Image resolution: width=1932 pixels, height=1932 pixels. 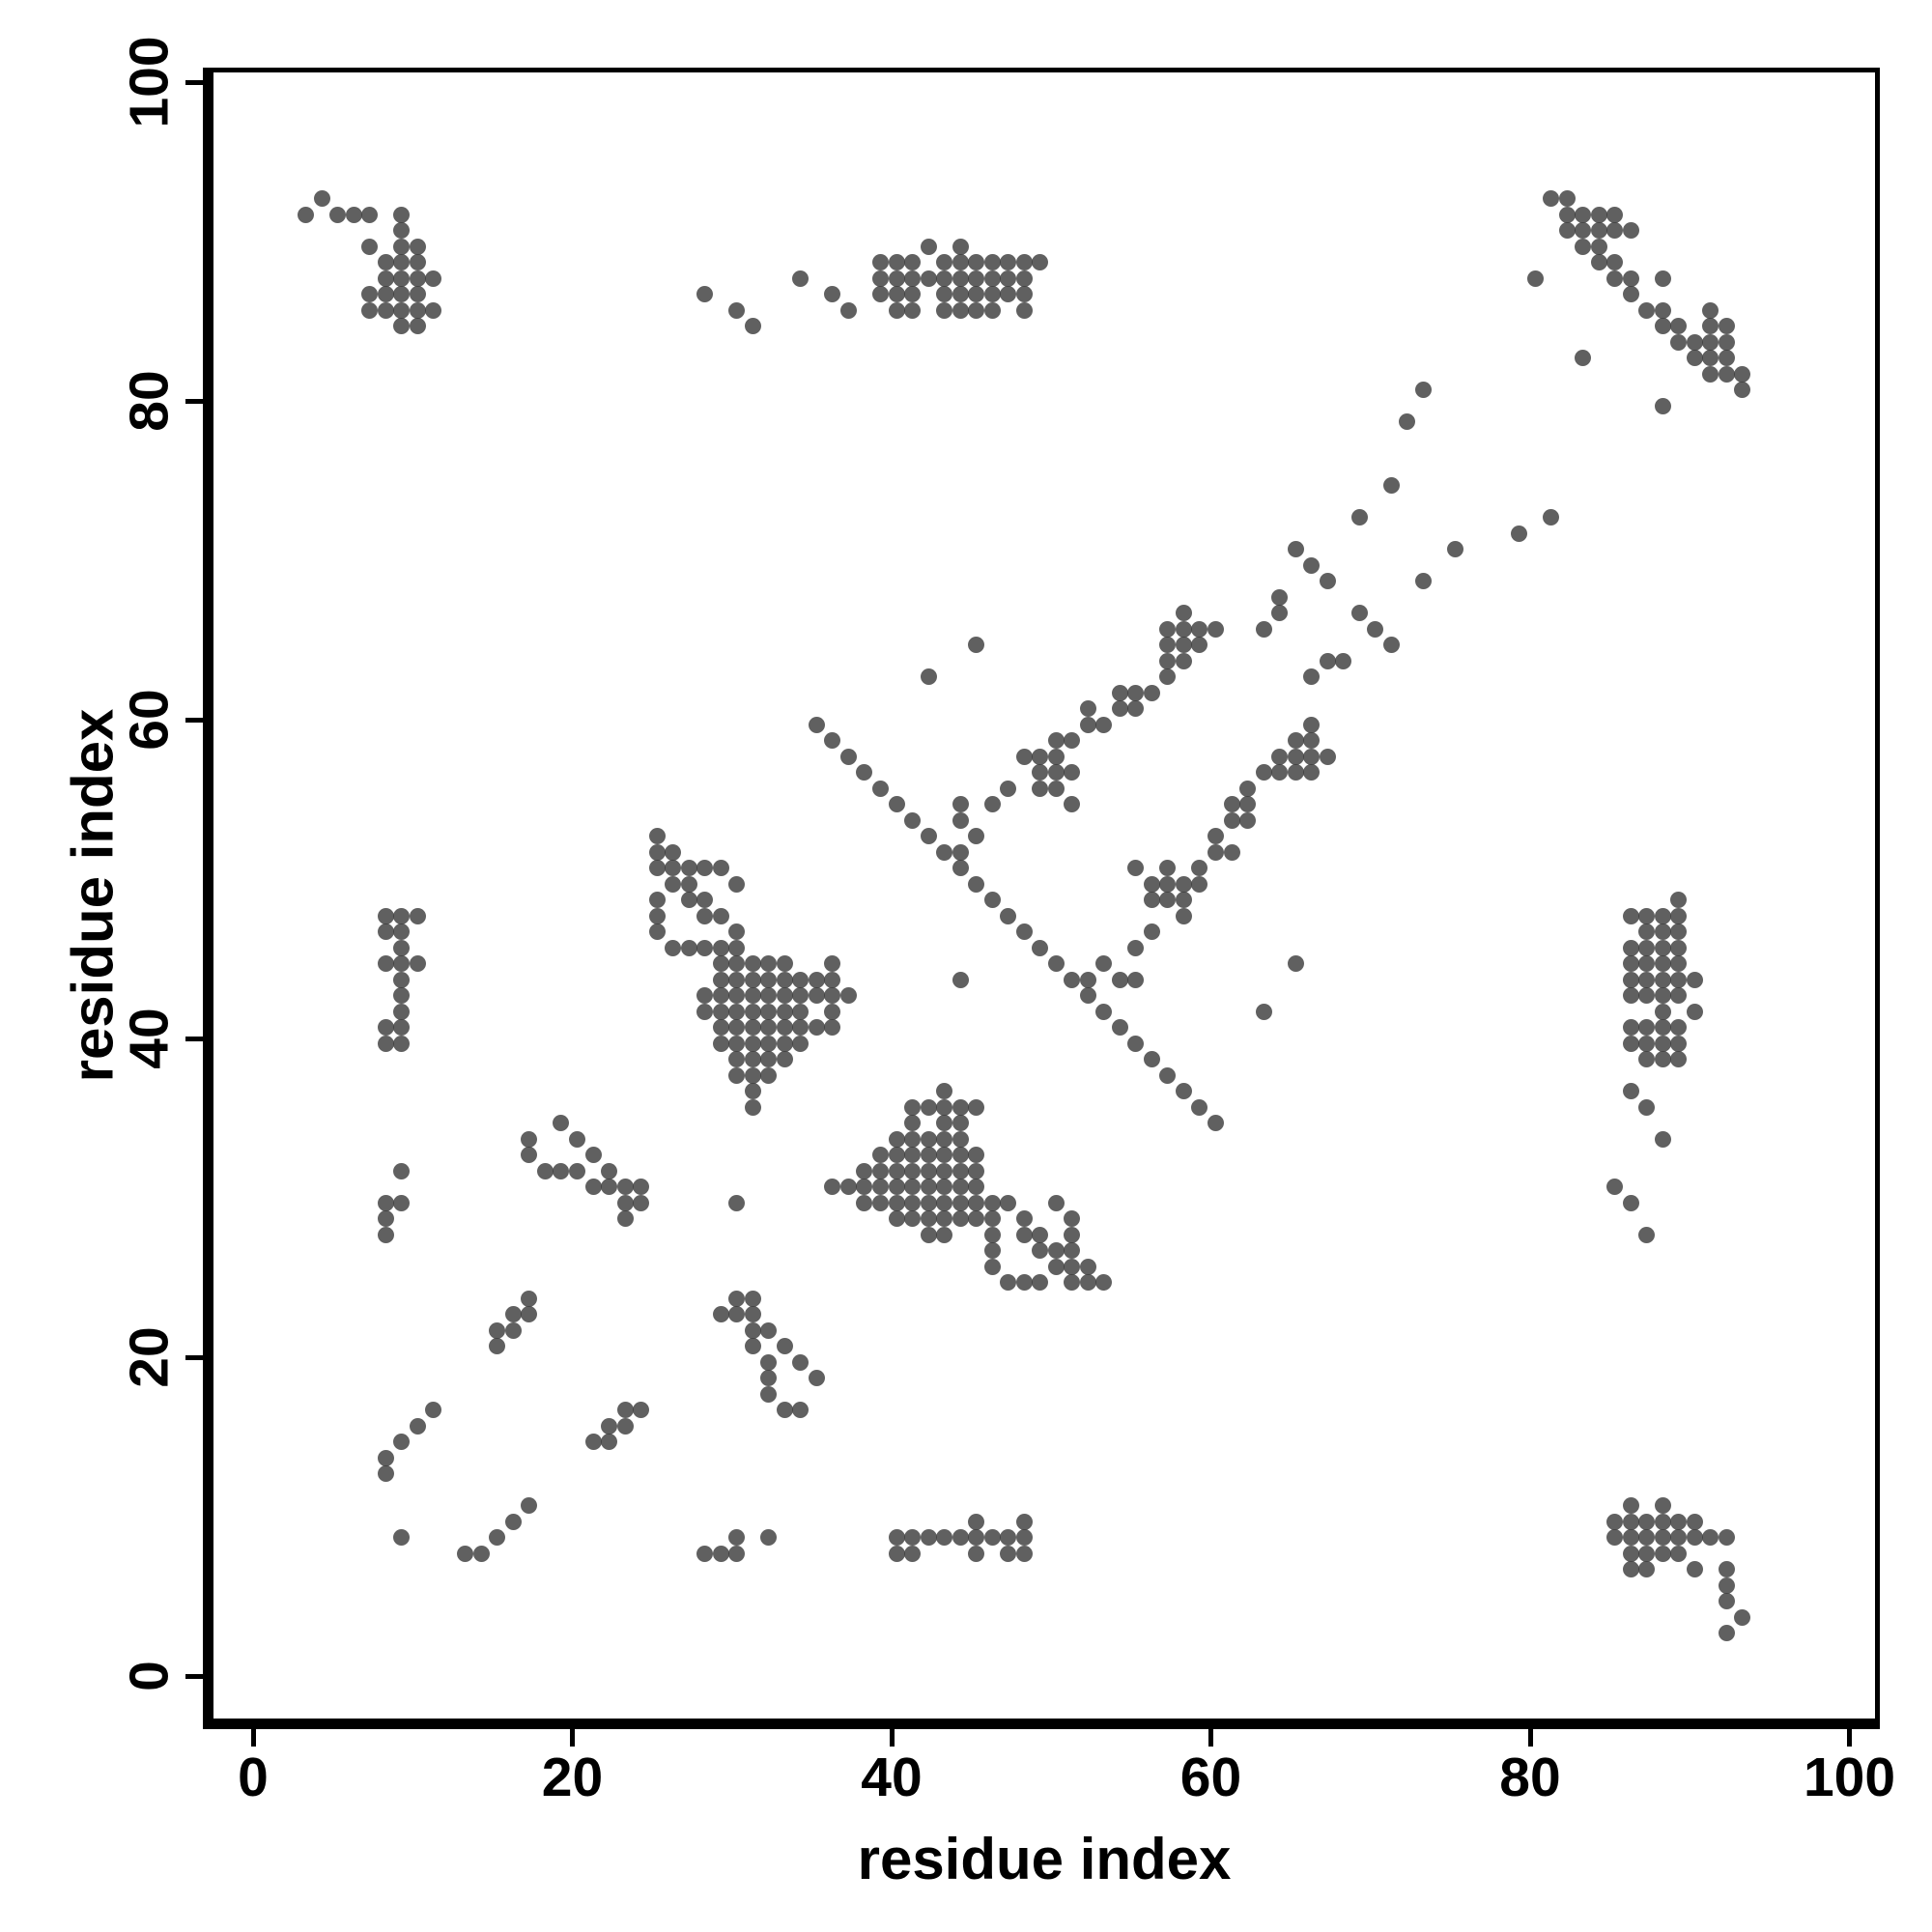 I want to click on x-tick-mark, so click(x=572, y=1738).